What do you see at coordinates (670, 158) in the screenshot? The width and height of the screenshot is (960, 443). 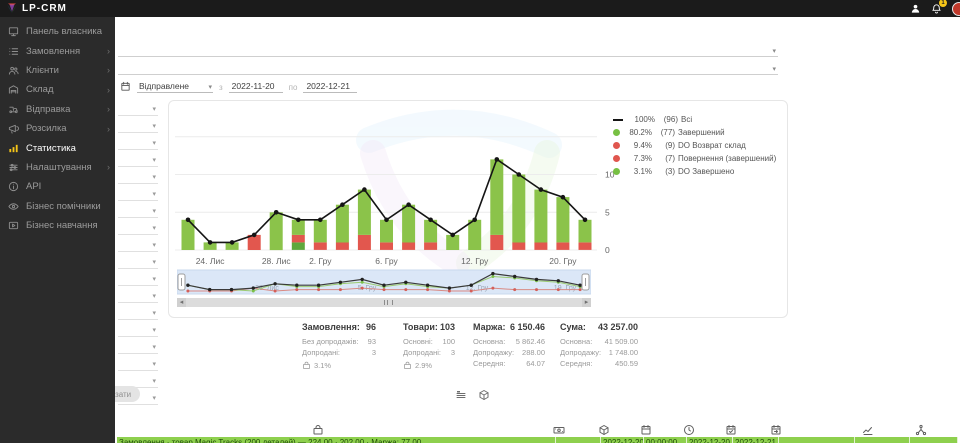 I see `legend-count: (7)` at bounding box center [670, 158].